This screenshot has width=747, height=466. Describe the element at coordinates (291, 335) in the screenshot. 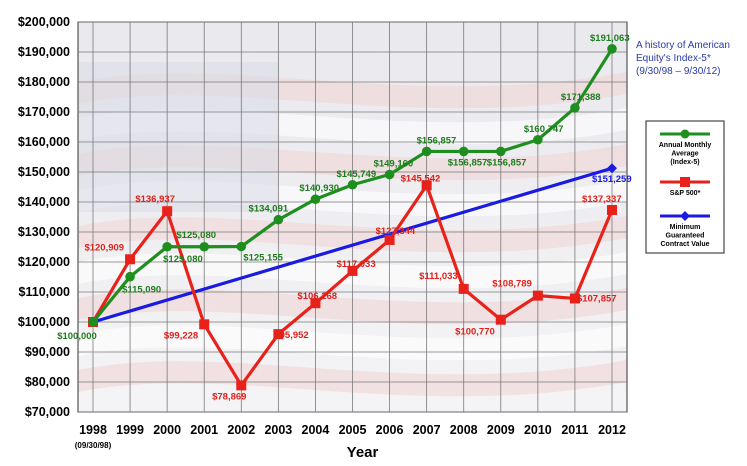

I see `red-series-data-label: $95,952` at that location.